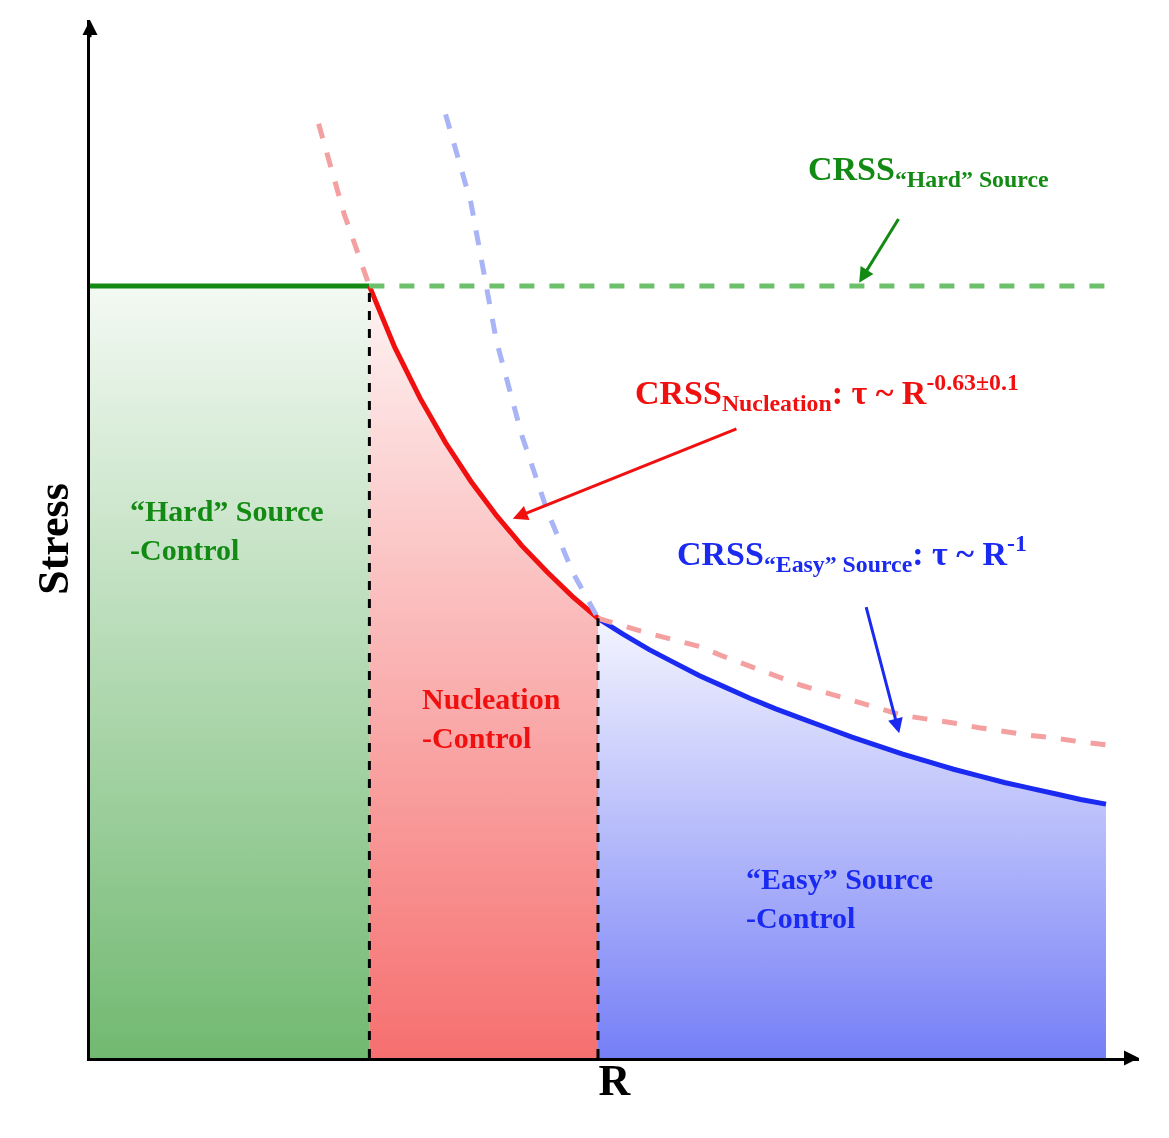 This screenshot has height=1138, width=1169. Describe the element at coordinates (827, 393) in the screenshot. I see `annotation: CRSS$_{Nucleation}$: τ ~ R$^{-0.63±0.1}$` at that location.